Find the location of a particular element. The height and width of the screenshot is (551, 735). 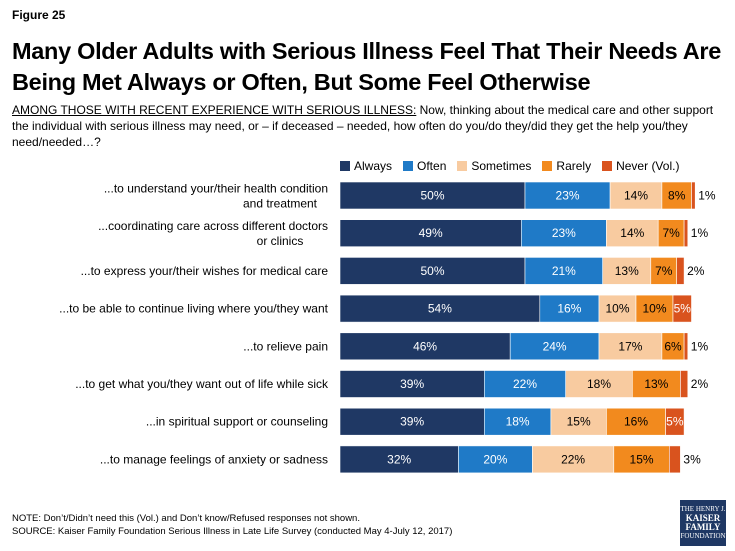

category-label-4: ...to relieve pain is located at coordinates (285, 346).